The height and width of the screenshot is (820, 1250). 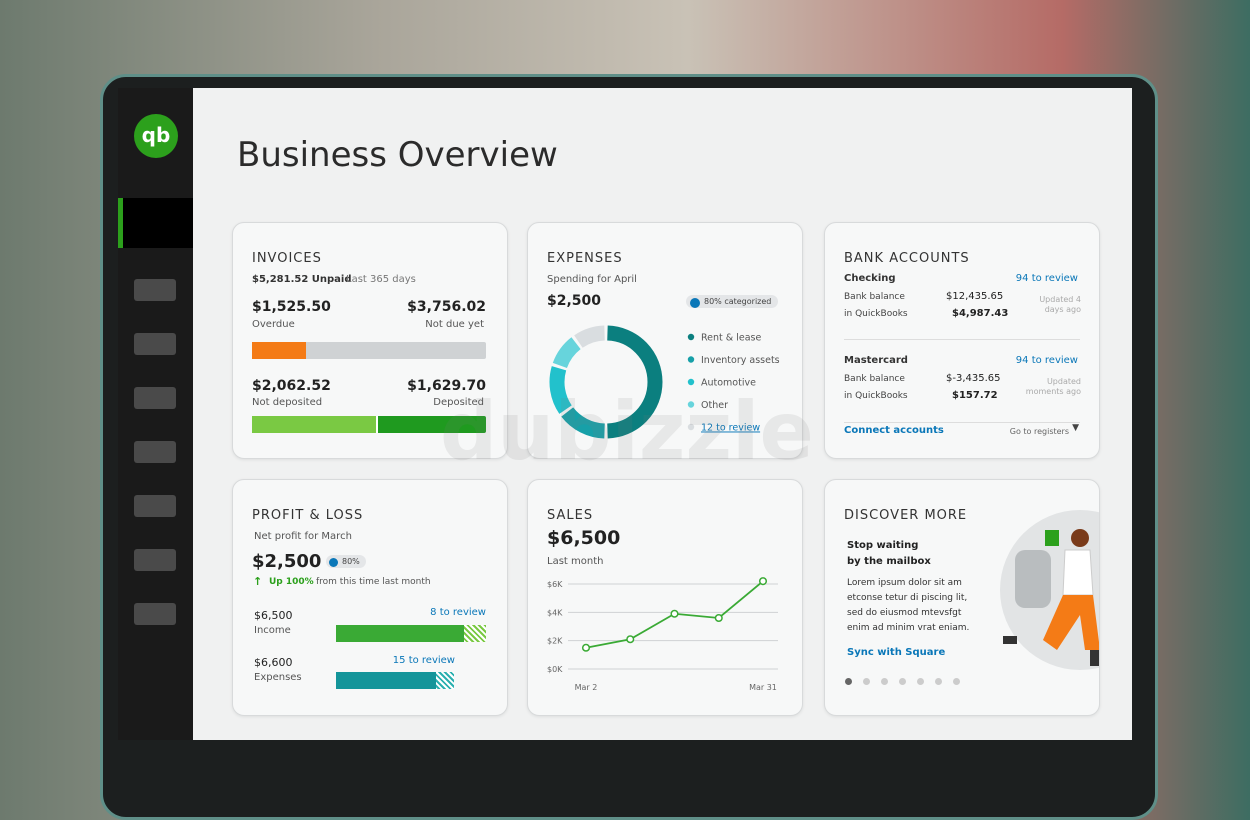 I want to click on income-bar, so click(x=411, y=633).